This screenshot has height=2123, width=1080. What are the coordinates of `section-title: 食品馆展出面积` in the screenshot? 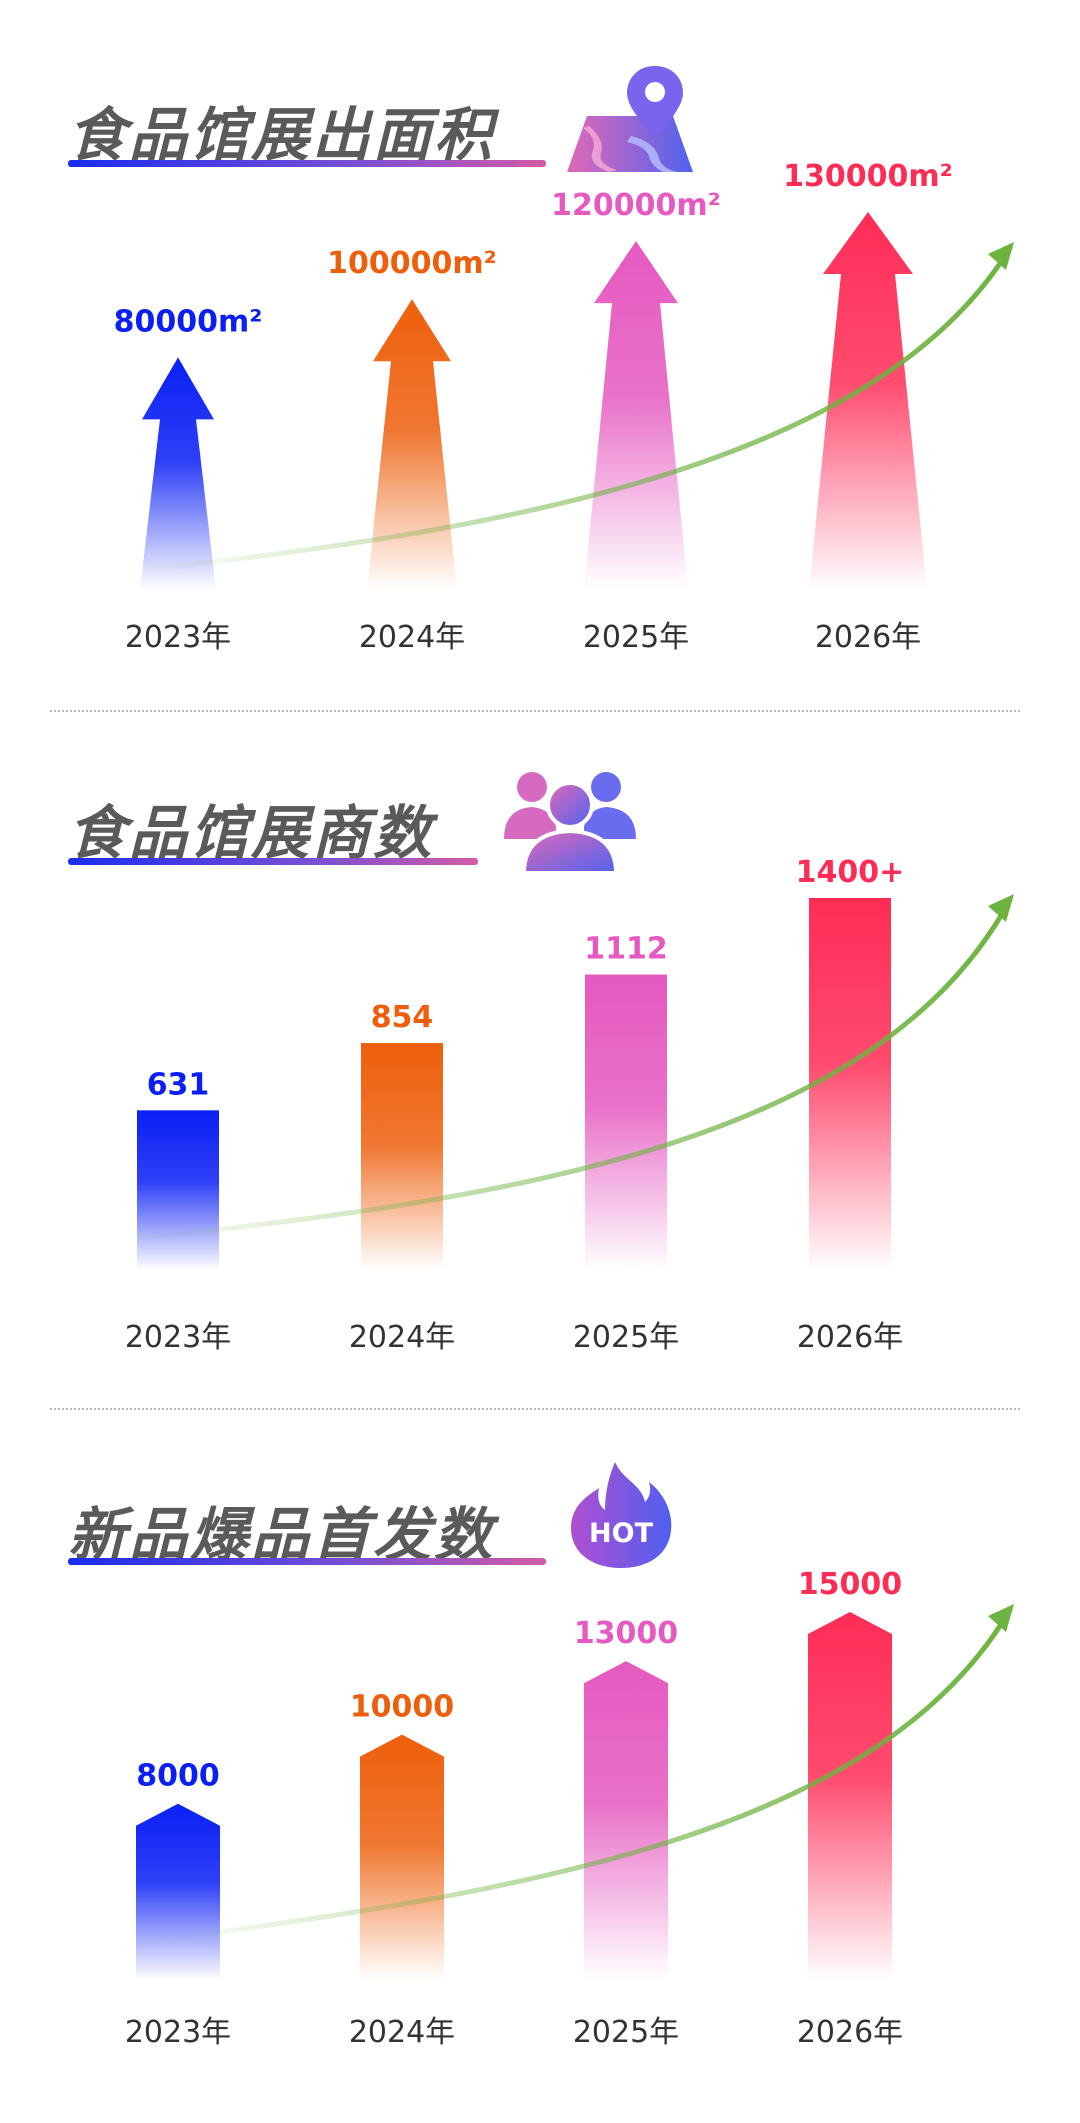 It's located at (282, 135).